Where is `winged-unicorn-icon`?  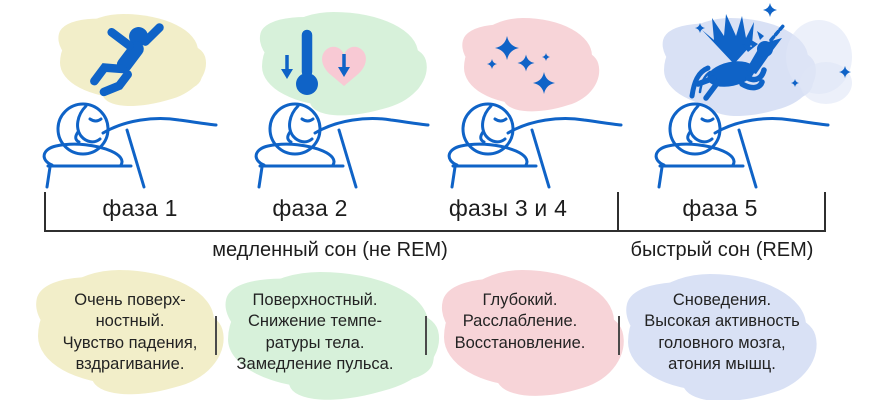
winged-unicorn-icon is located at coordinates (737, 57).